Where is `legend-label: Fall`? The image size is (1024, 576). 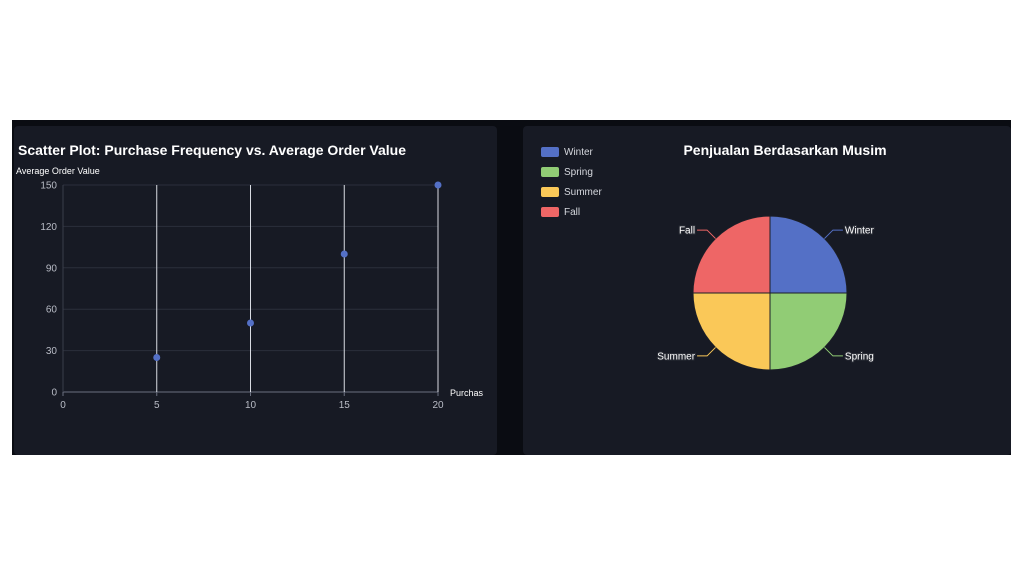 legend-label: Fall is located at coordinates (572, 212).